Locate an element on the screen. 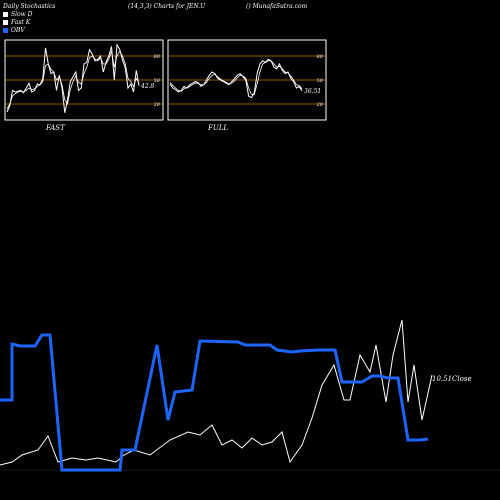 The image size is (500, 500). fast-tick-label: 20 is located at coordinates (157, 105).